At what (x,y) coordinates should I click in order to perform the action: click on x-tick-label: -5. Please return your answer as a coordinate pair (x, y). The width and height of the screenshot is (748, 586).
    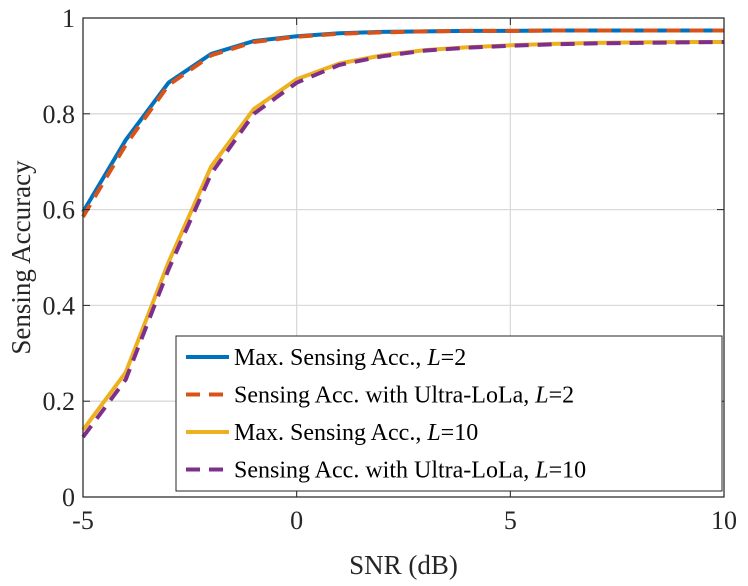
    Looking at the image, I should click on (83, 520).